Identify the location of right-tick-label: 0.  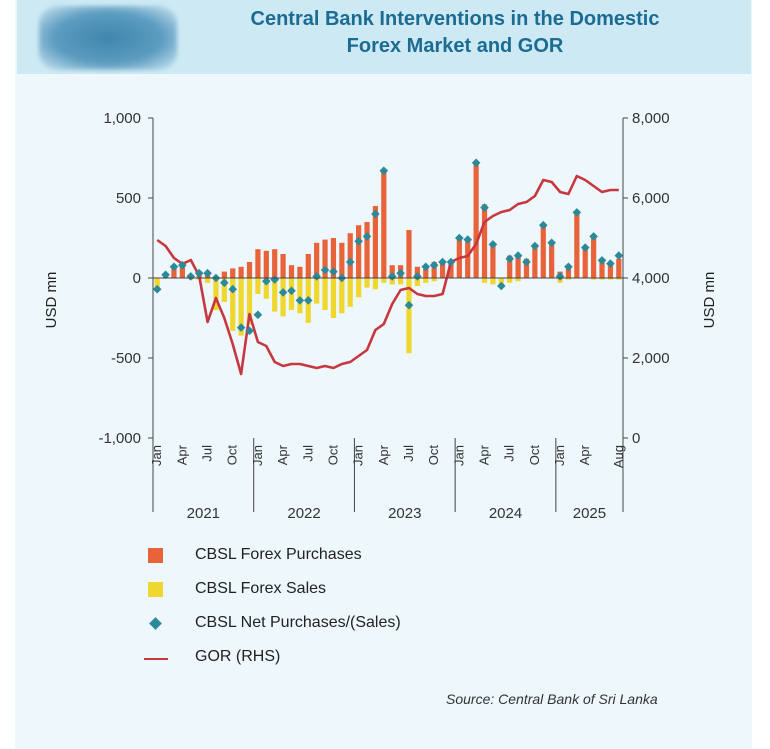
(636, 438).